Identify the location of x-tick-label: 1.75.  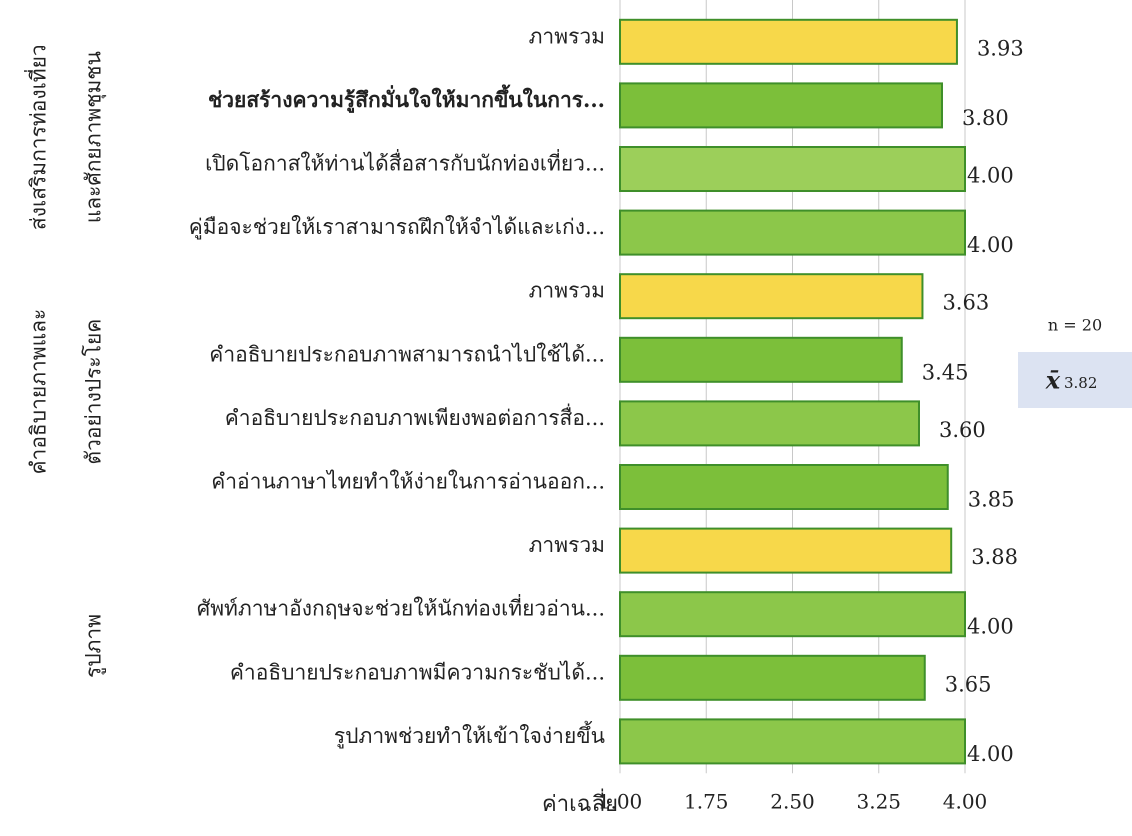
(706, 802).